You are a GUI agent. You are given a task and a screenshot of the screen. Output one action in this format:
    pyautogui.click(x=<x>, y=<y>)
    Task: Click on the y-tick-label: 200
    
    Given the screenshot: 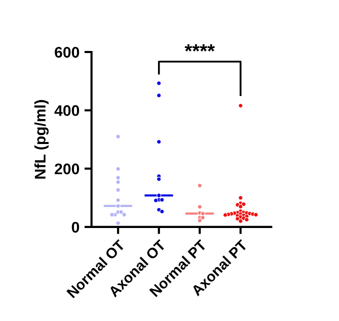 What is the action you would take?
    pyautogui.click(x=67, y=169)
    